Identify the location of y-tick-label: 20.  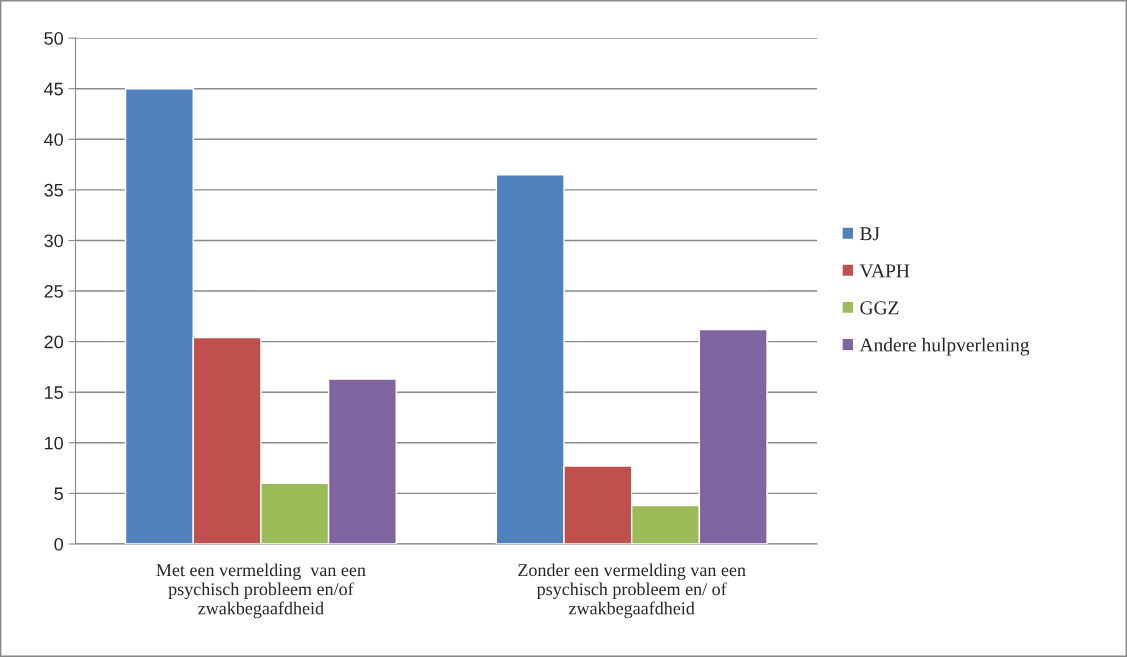
(53, 342).